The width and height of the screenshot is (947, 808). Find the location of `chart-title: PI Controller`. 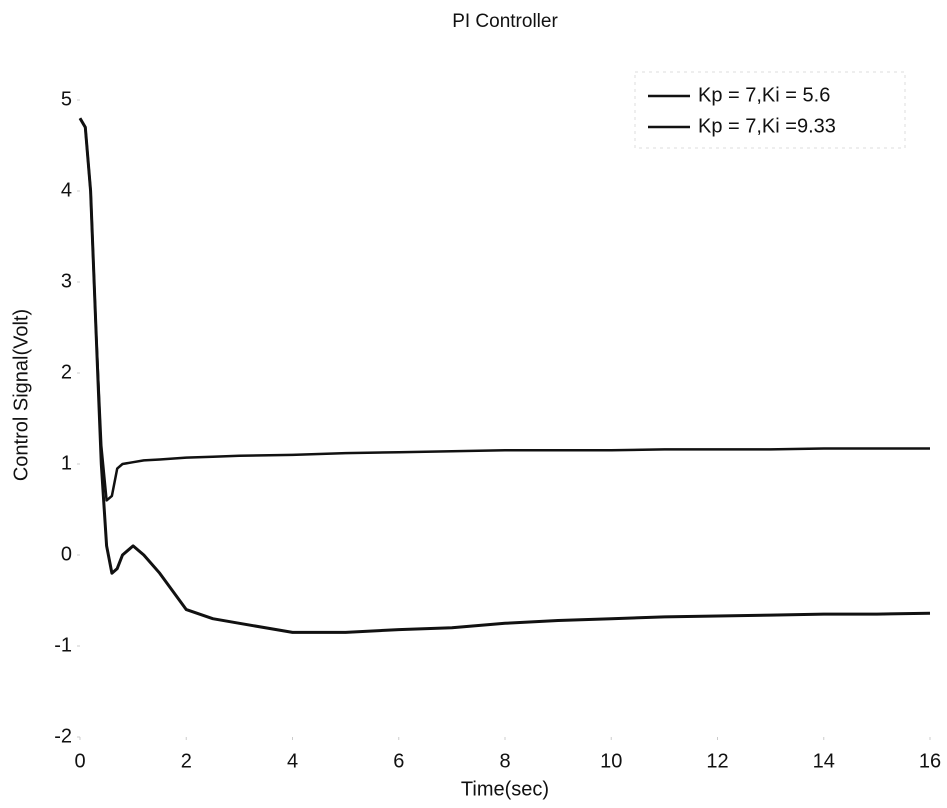

chart-title: PI Controller is located at coordinates (505, 21).